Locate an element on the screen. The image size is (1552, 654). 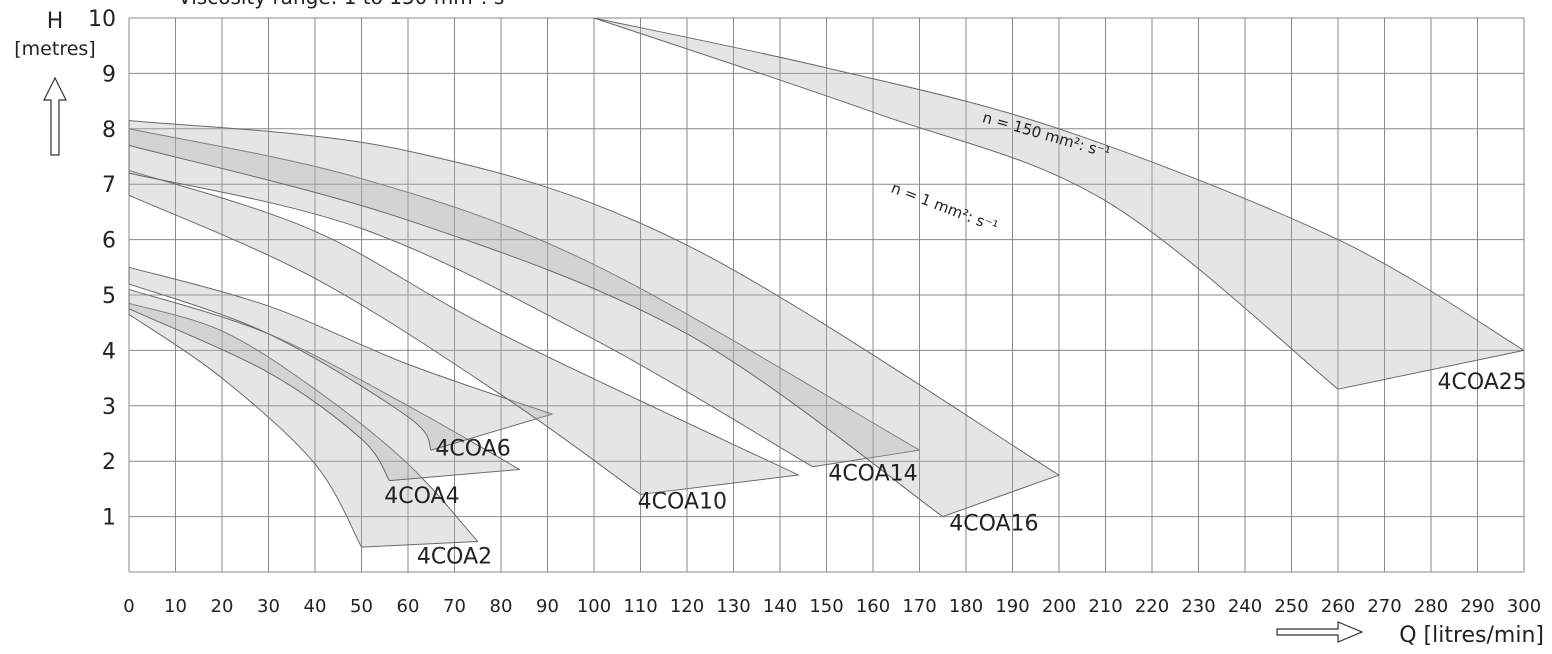
y-tick-label: 2 is located at coordinates (109, 462).